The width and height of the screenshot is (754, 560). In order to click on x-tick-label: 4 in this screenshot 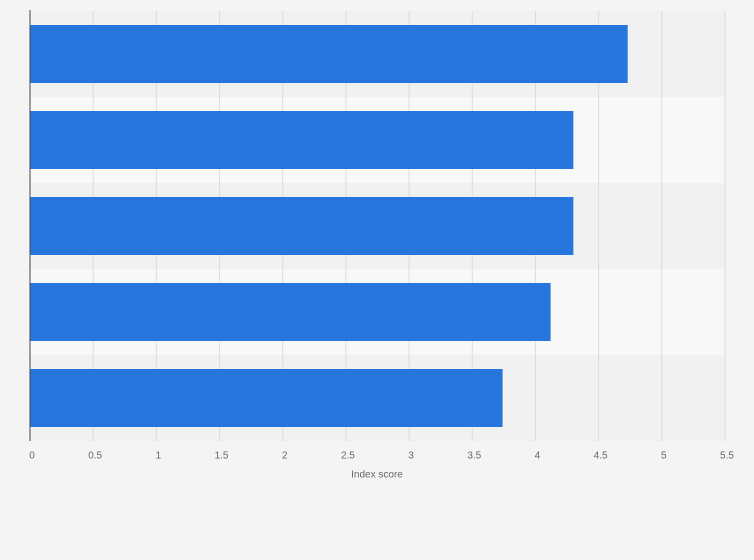, I will do `click(538, 456)`.